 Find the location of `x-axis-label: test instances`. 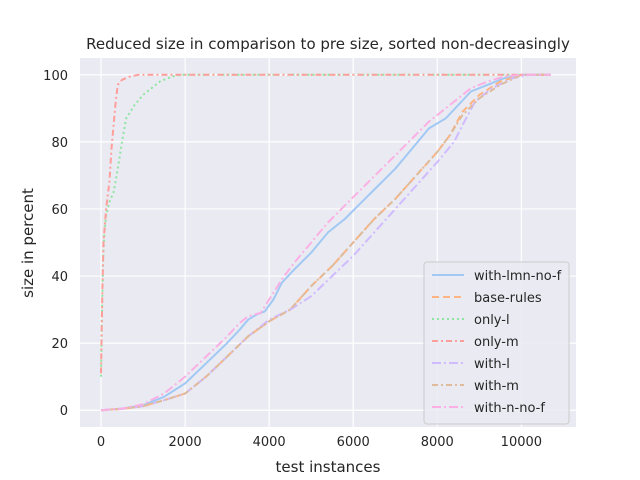

x-axis-label: test instances is located at coordinates (328, 467).